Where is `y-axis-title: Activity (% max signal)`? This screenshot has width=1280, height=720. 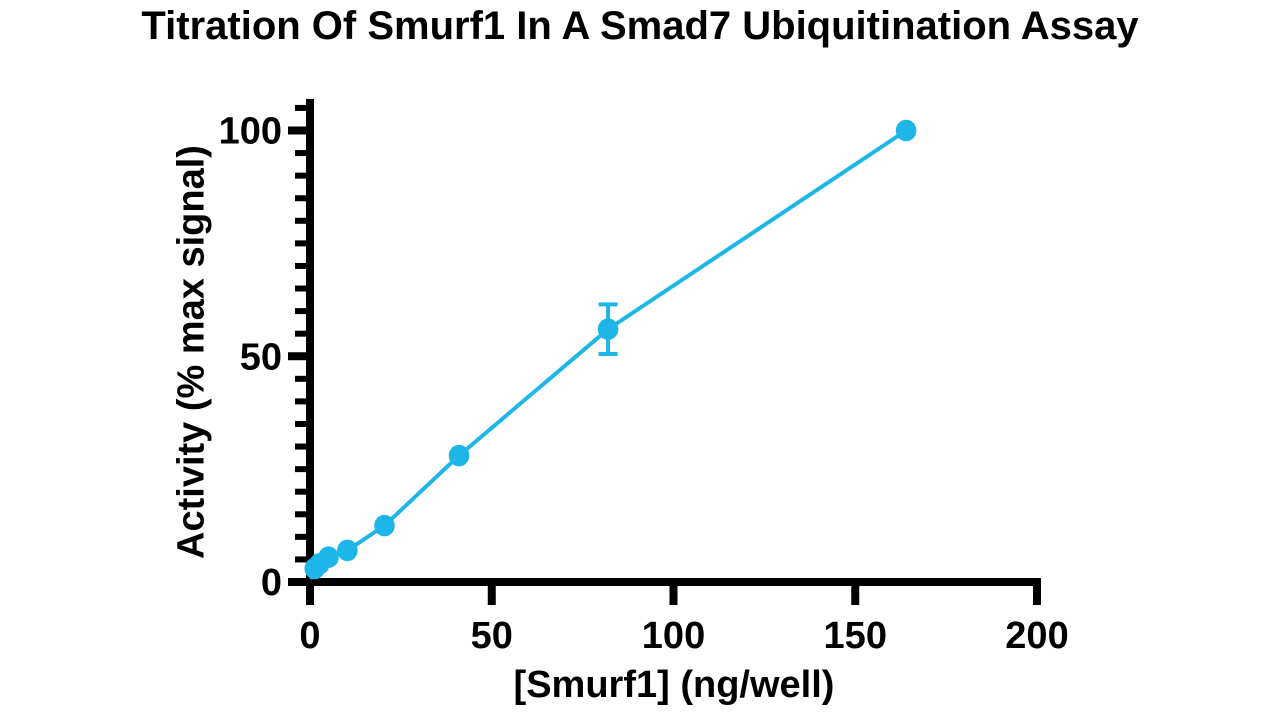 y-axis-title: Activity (% max signal) is located at coordinates (191, 352).